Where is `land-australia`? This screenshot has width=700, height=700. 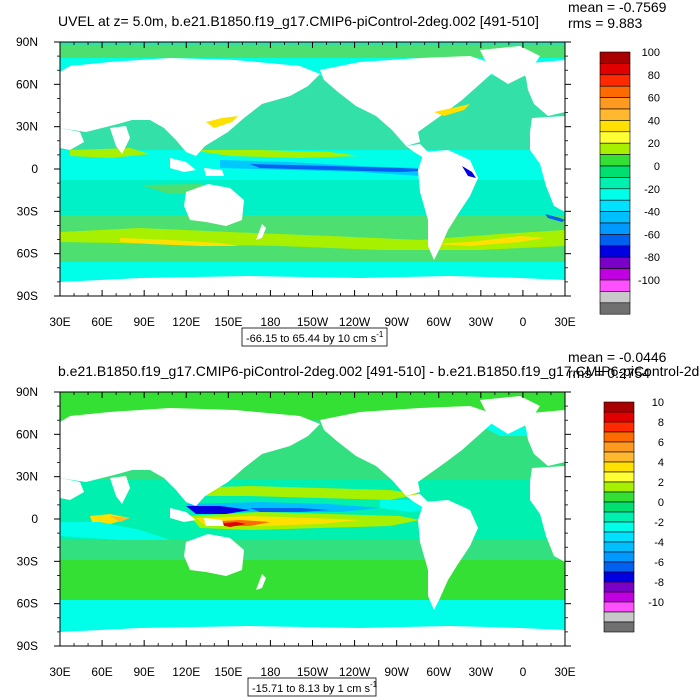 land-australia is located at coordinates (214, 205).